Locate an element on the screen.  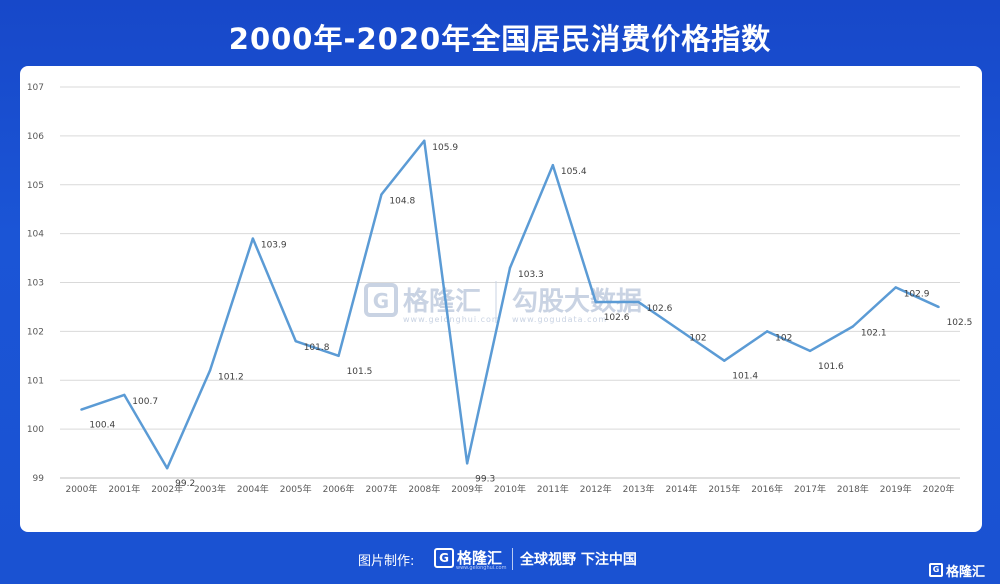
x-tick-label: 2002年 is located at coordinates (167, 489).